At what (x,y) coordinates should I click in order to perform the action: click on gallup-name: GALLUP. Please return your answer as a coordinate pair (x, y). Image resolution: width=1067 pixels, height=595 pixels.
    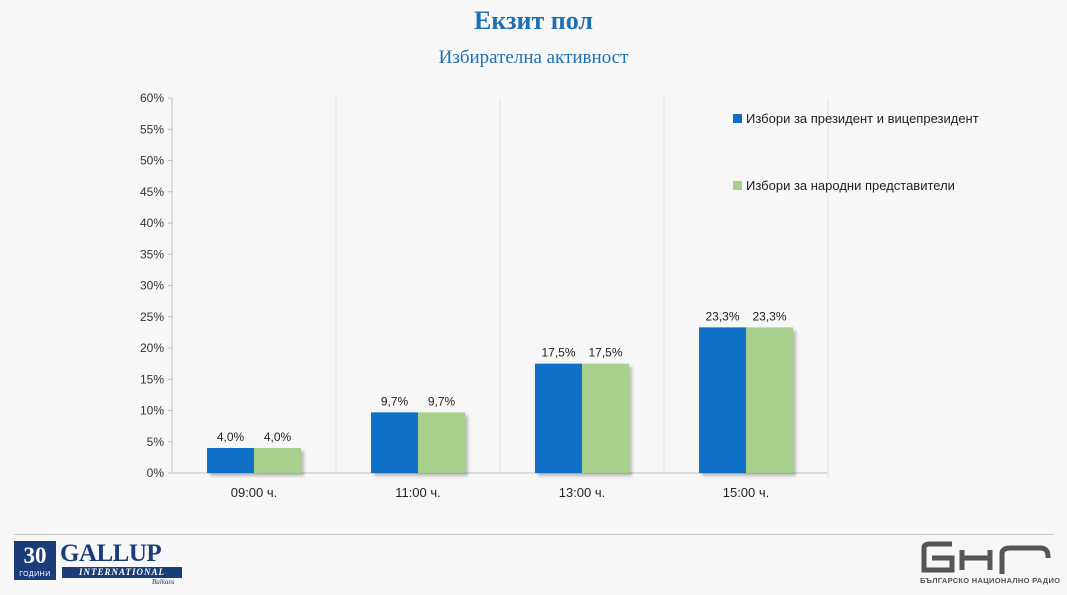
    Looking at the image, I should click on (111, 553).